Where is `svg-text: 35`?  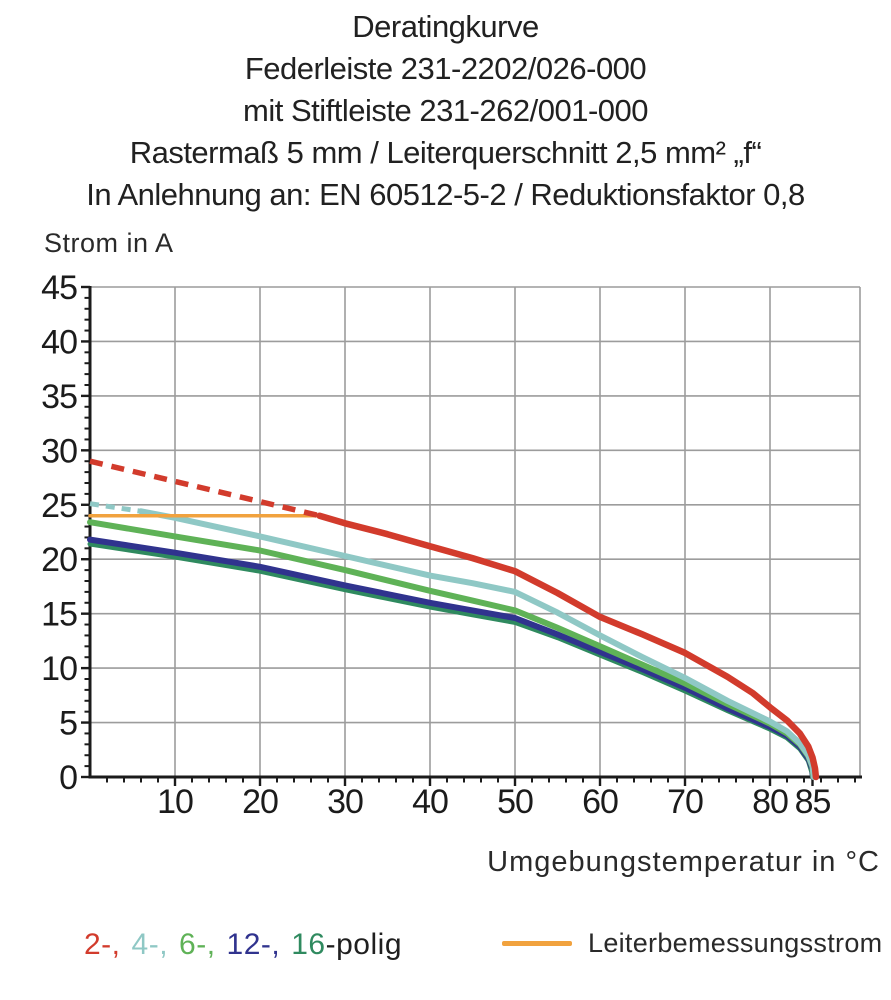
svg-text: 35 is located at coordinates (59, 397).